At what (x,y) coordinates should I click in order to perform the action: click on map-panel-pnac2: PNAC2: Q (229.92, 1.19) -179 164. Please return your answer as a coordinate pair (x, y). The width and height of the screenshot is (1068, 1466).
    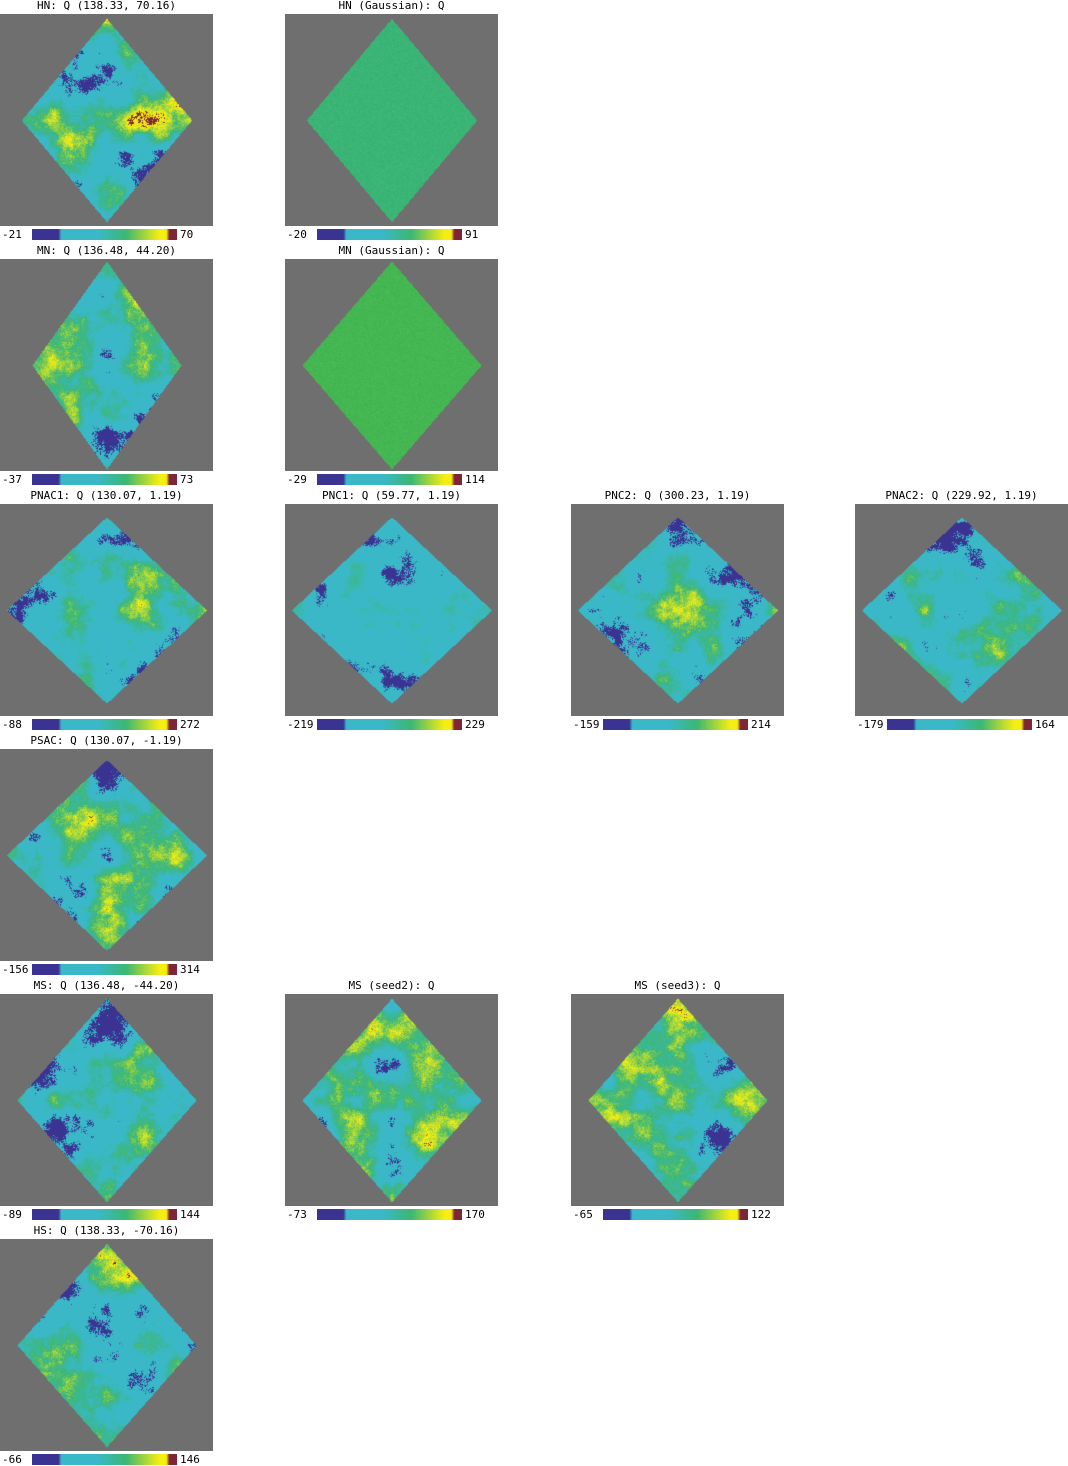
    Looking at the image, I should click on (961, 610).